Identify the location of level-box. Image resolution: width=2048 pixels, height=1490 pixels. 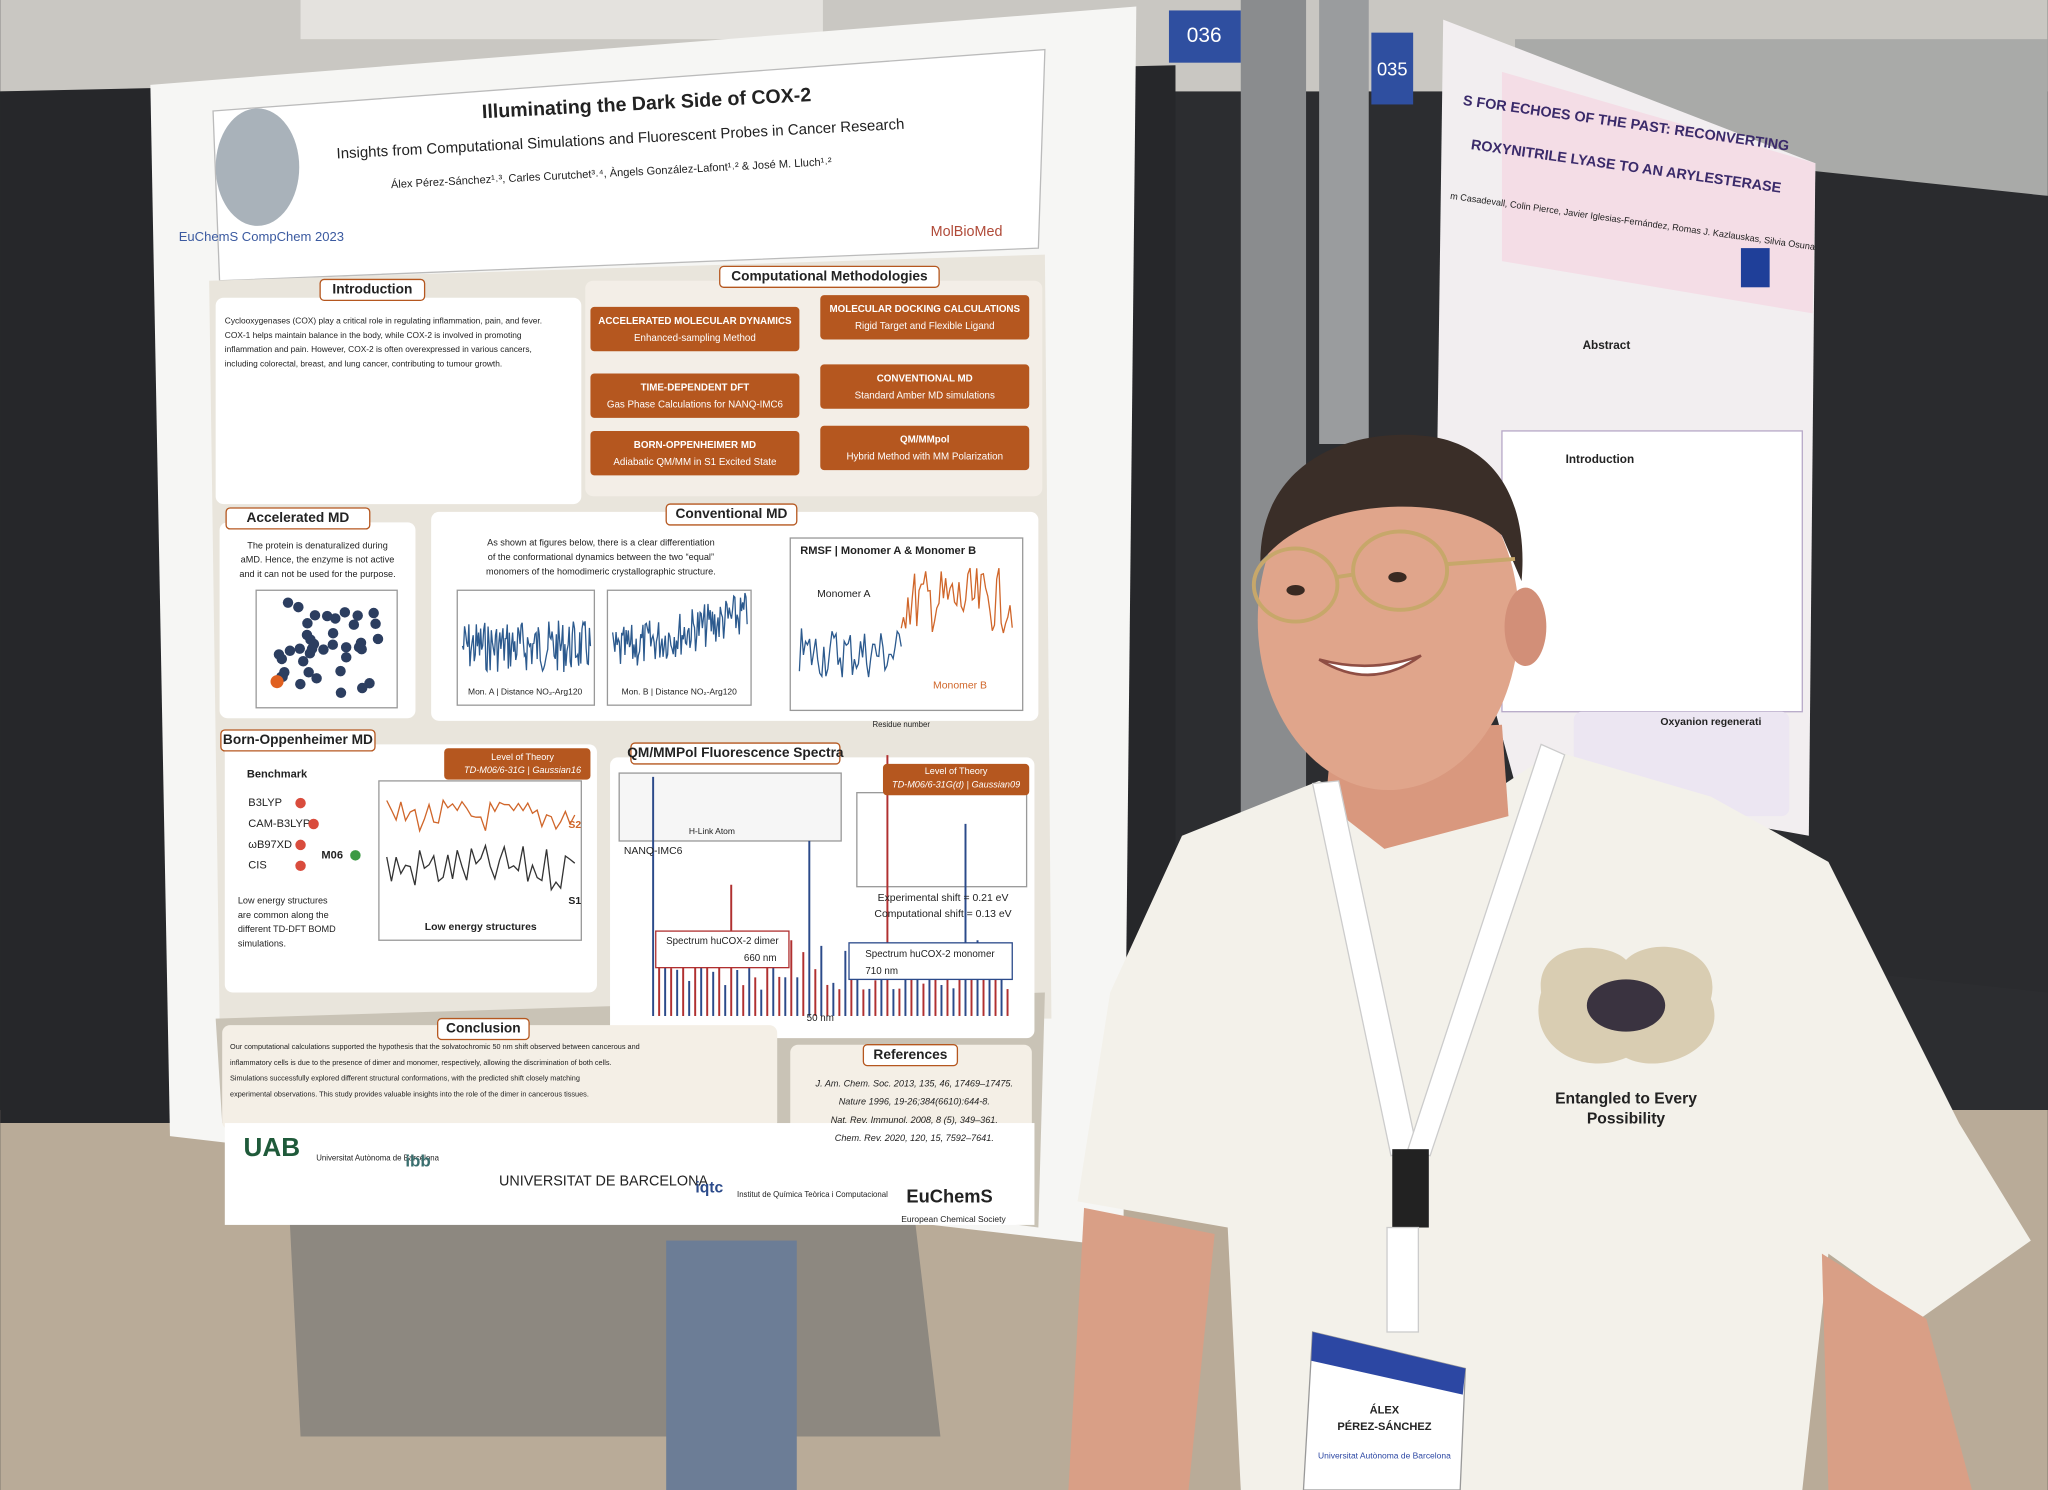
(517, 764).